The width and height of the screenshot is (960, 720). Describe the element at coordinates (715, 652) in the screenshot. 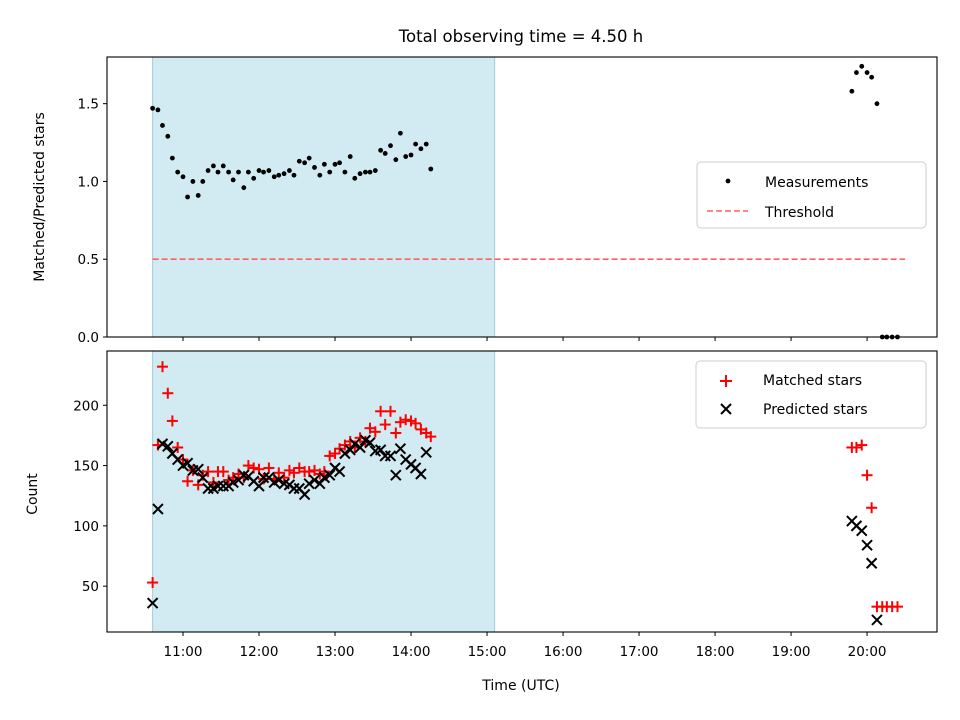

I see `x-tick-label: 18:00` at that location.